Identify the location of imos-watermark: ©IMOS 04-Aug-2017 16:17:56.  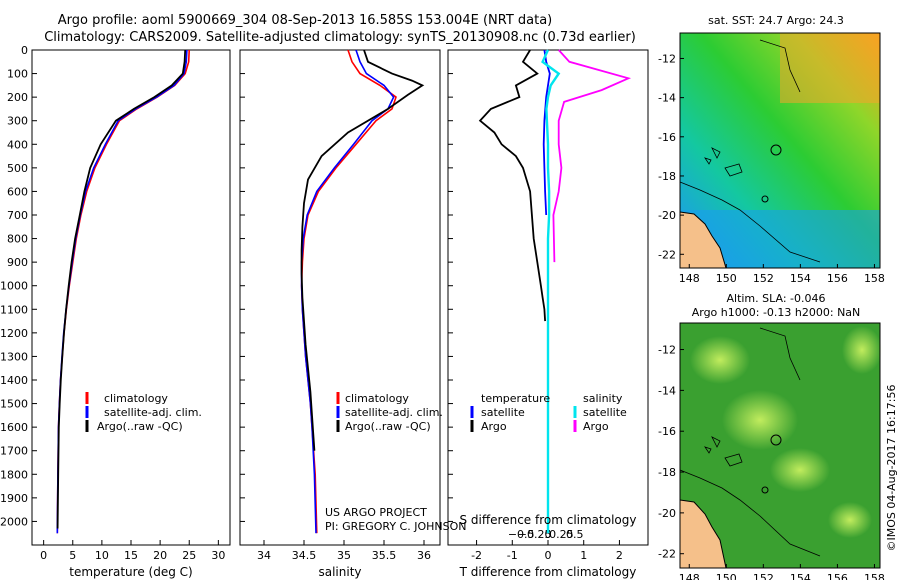
(891, 468).